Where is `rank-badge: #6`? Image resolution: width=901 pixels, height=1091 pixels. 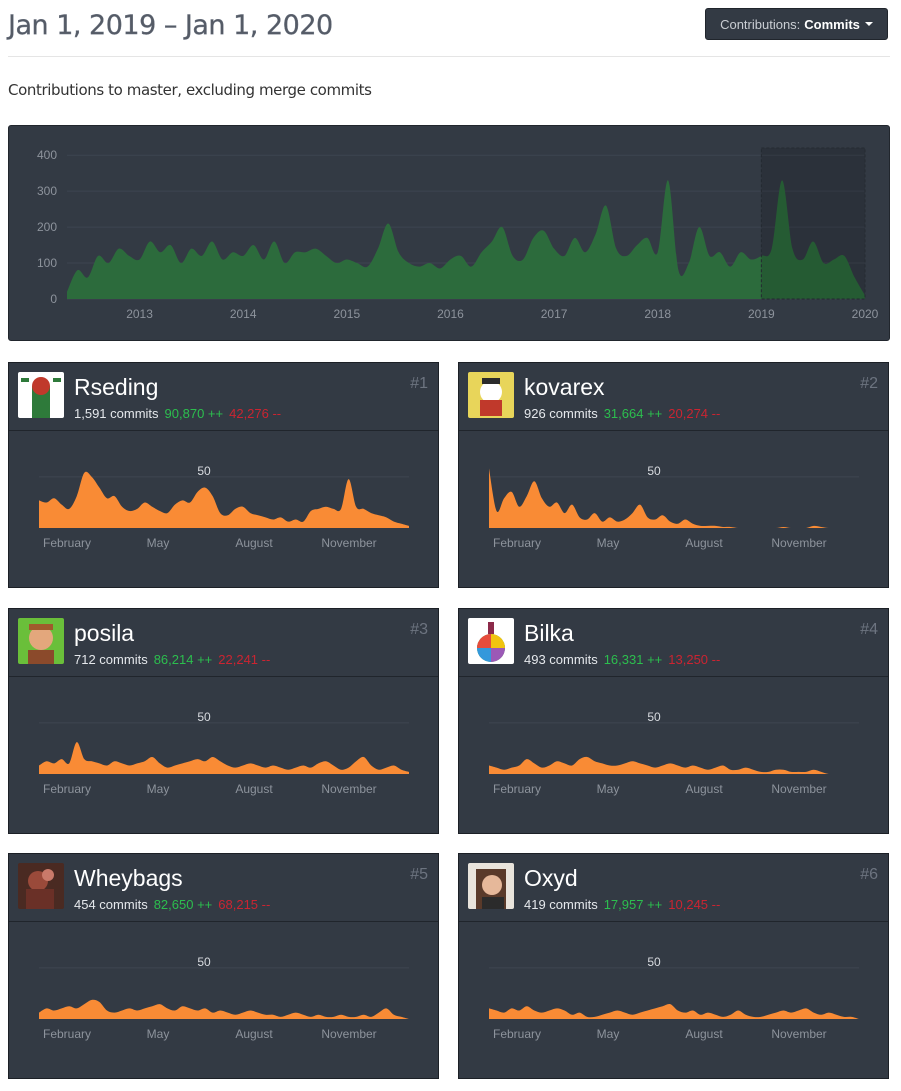 rank-badge: #6 is located at coordinates (869, 874).